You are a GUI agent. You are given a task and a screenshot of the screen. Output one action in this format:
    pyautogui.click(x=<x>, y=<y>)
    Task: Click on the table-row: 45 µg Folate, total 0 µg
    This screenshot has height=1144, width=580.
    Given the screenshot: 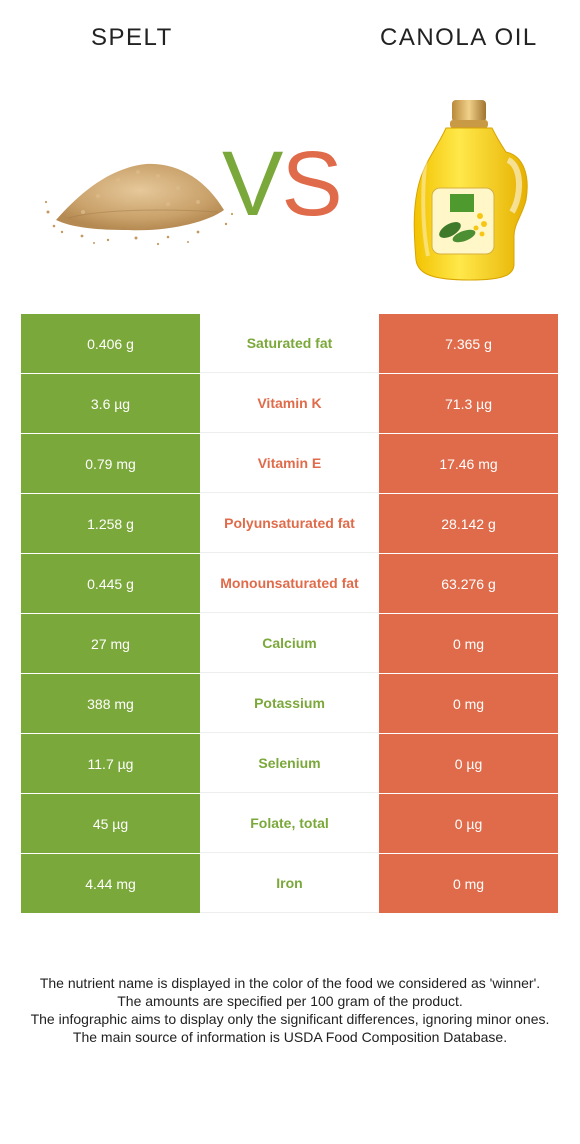 What is the action you would take?
    pyautogui.click(x=289, y=824)
    